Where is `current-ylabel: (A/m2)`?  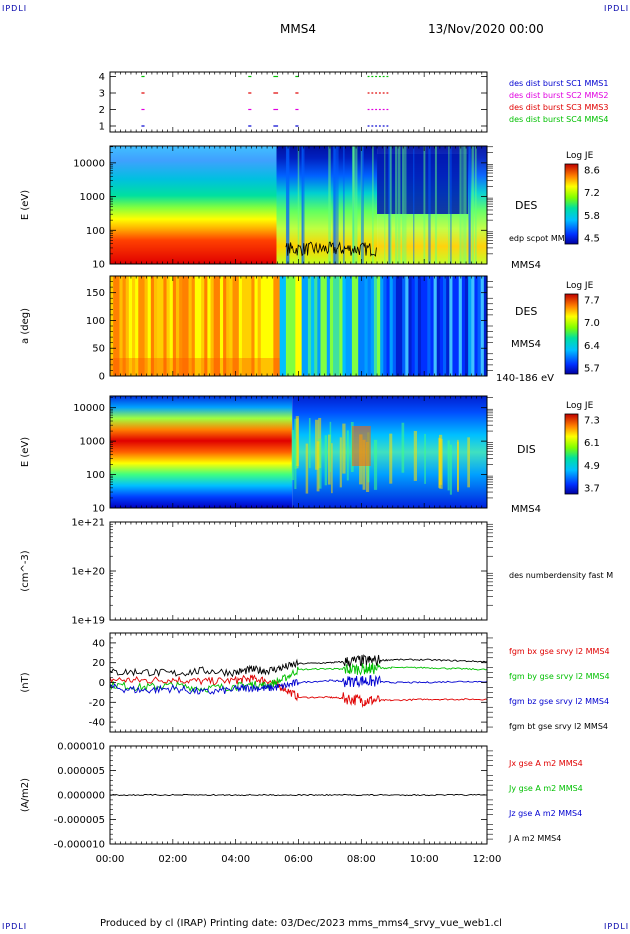
current-ylabel: (A/m2) is located at coordinates (25, 795).